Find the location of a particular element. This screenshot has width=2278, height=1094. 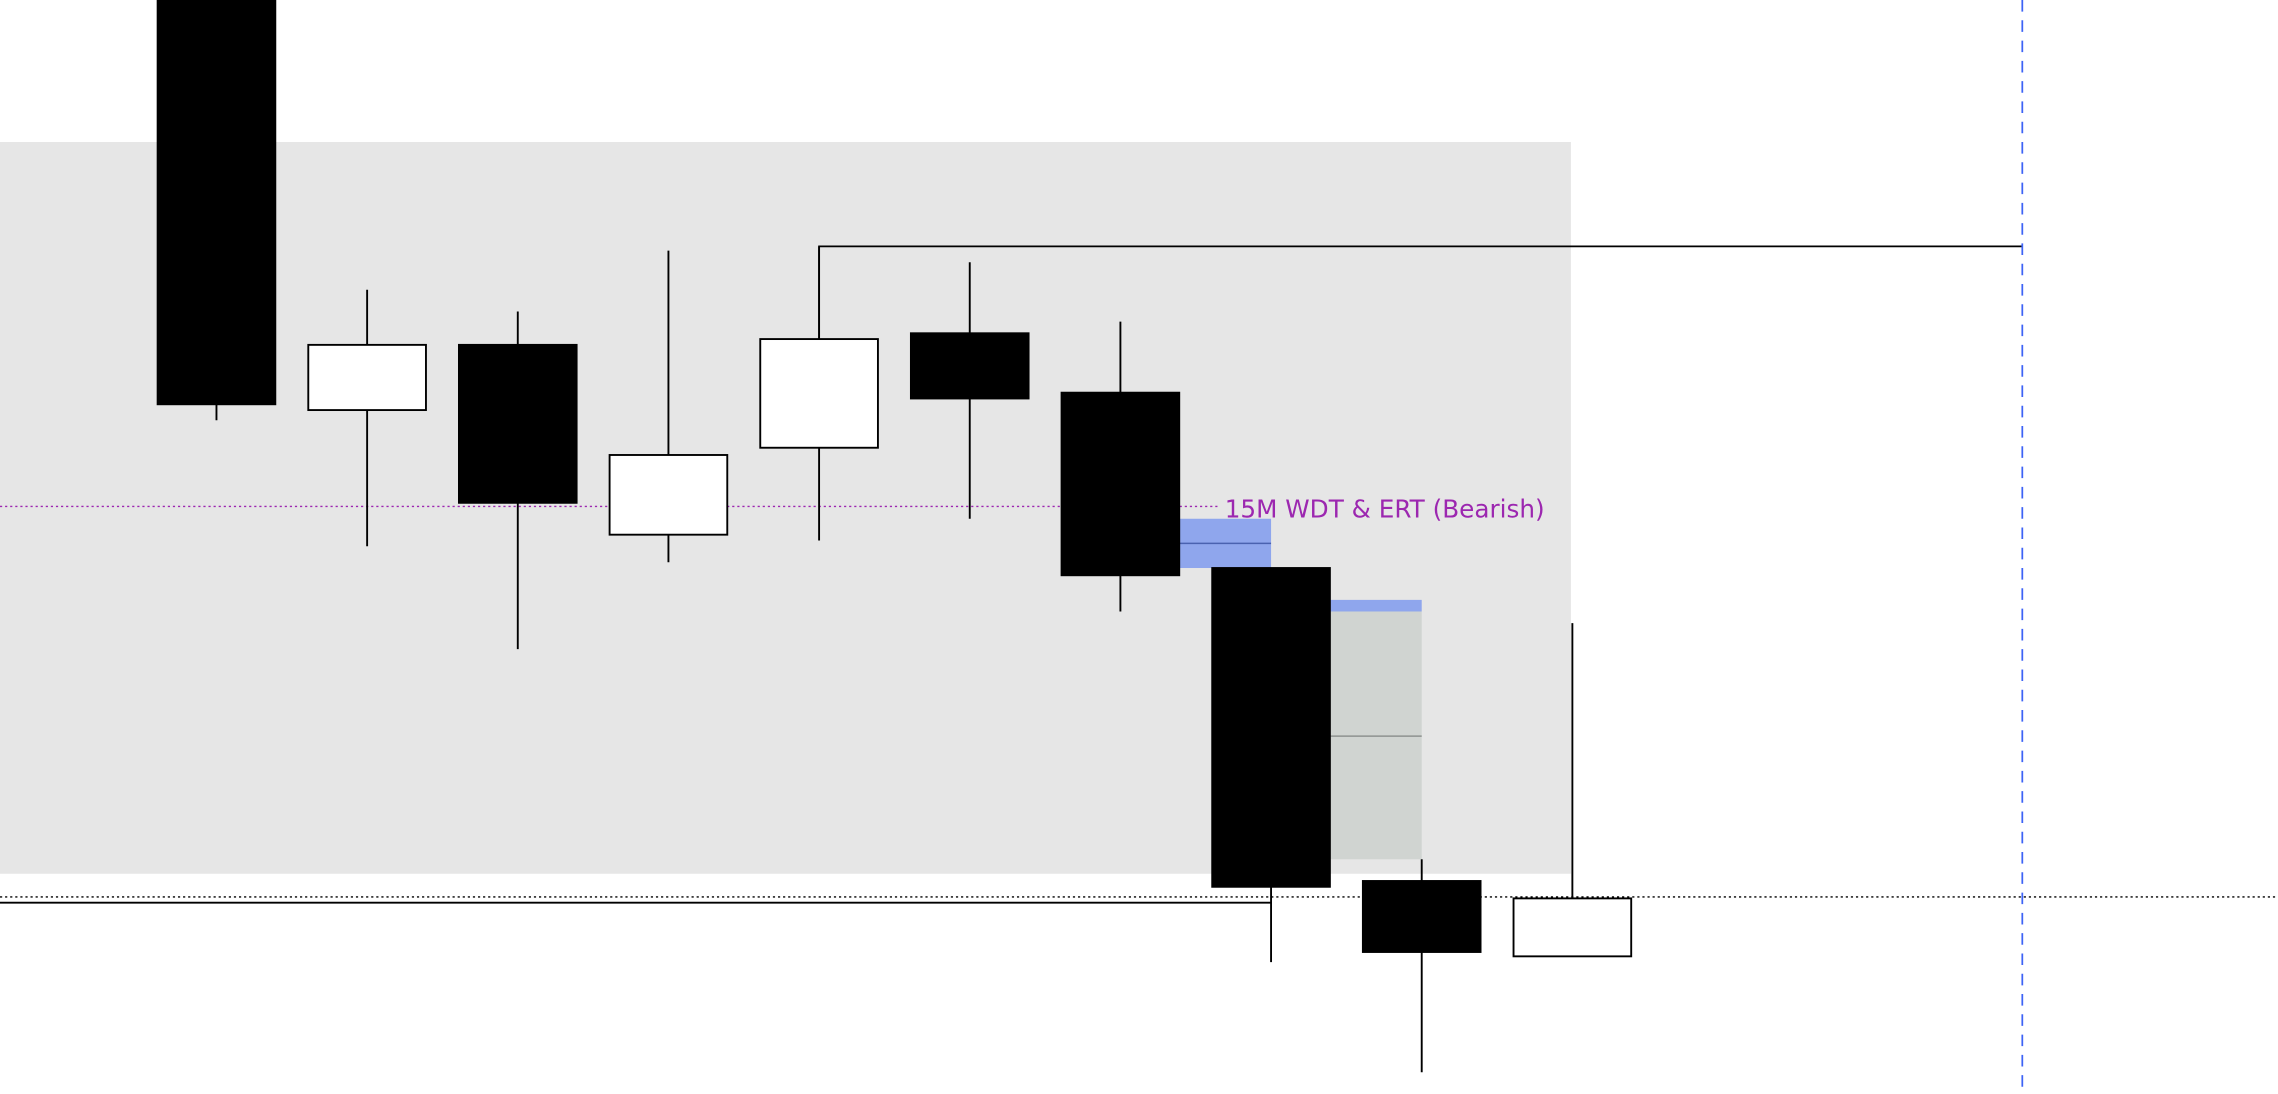

level-label: 15M WDT & ERT (Bearish) is located at coordinates (1385, 508).